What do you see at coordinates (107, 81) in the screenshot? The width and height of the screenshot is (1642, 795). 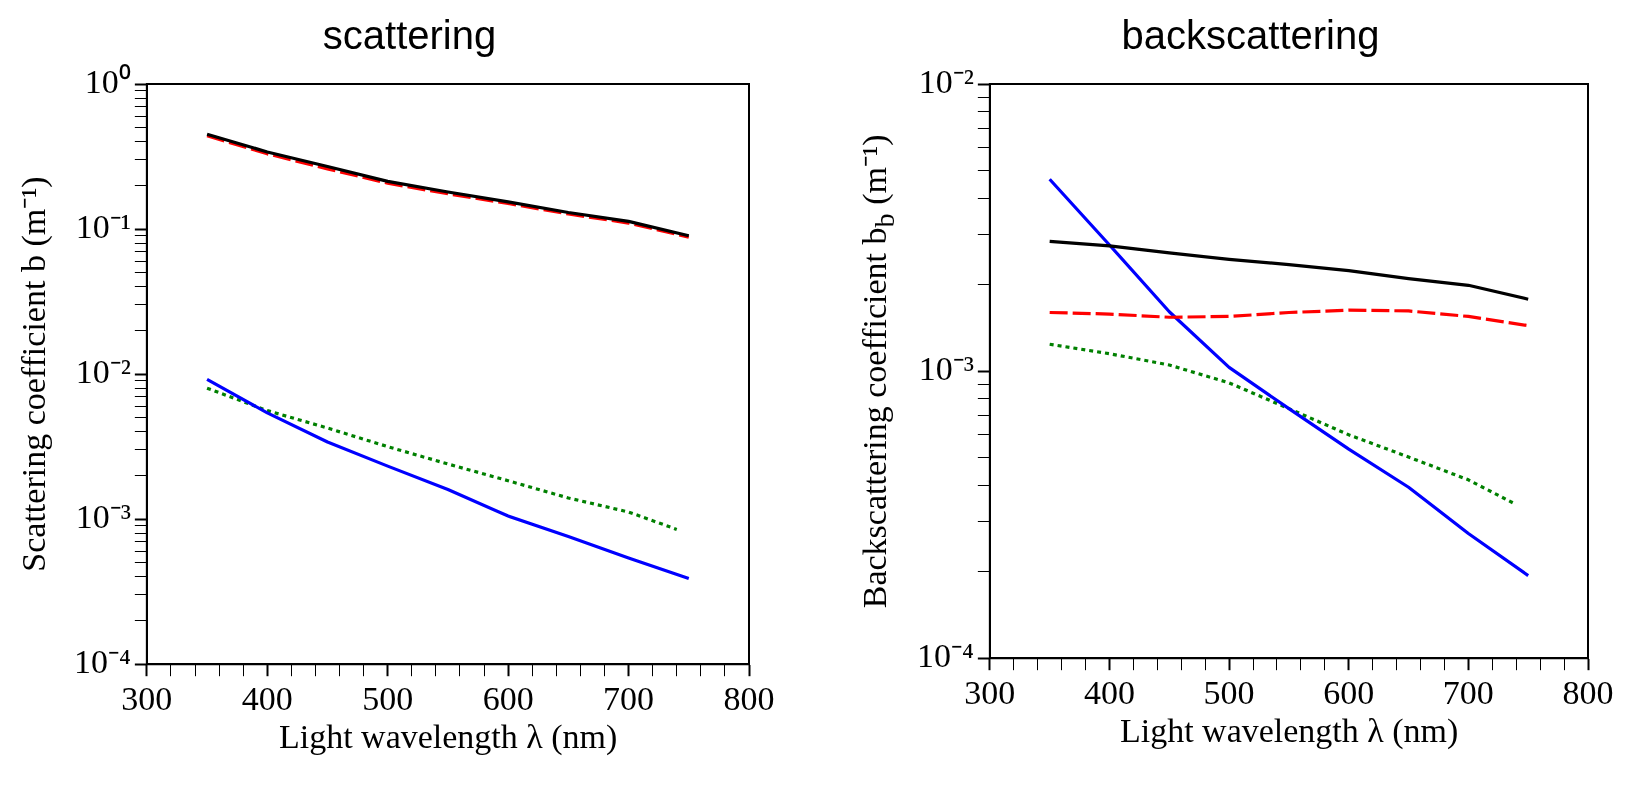 I see `y-tick-label: 10⁰` at bounding box center [107, 81].